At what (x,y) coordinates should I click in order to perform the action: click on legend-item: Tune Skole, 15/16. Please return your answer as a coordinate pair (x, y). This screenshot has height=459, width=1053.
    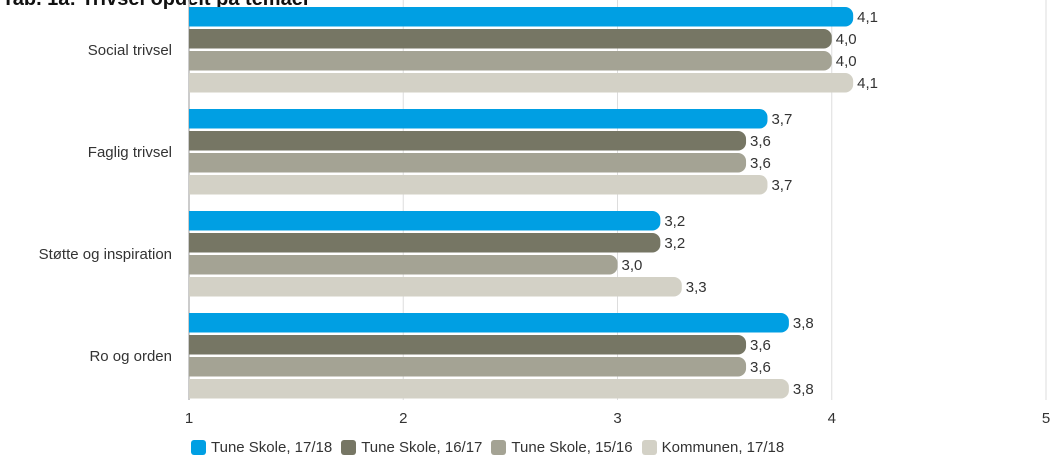
    Looking at the image, I should click on (562, 447).